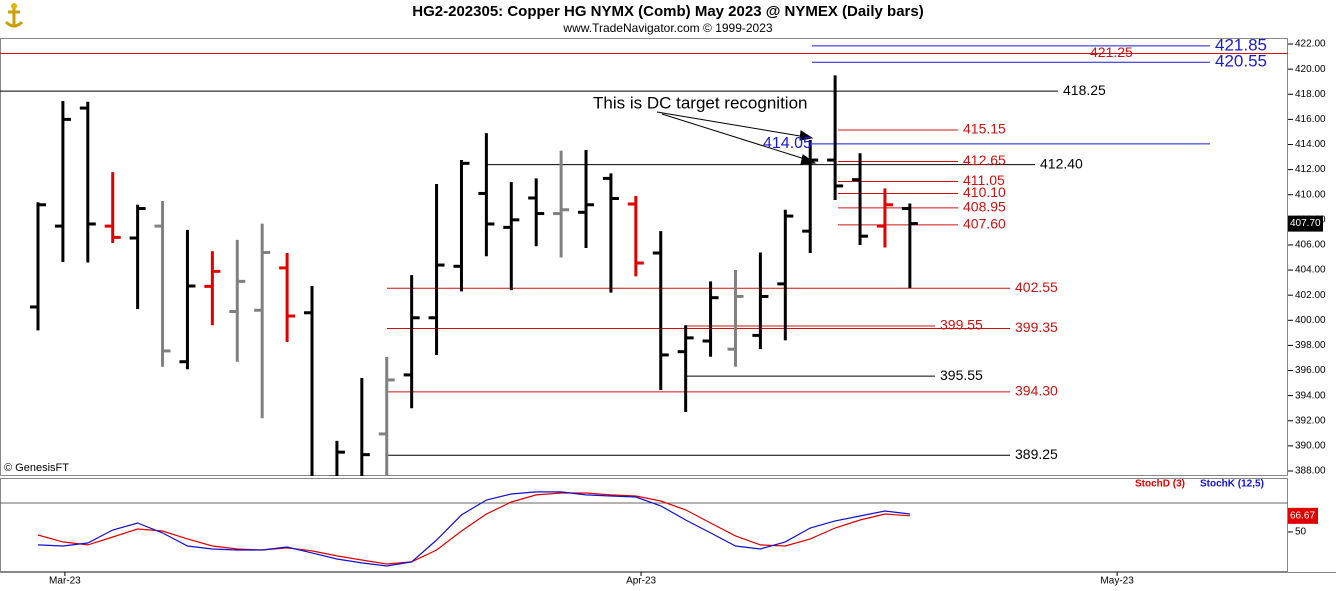 The height and width of the screenshot is (591, 1336). I want to click on level-label: 414.05, so click(787, 143).